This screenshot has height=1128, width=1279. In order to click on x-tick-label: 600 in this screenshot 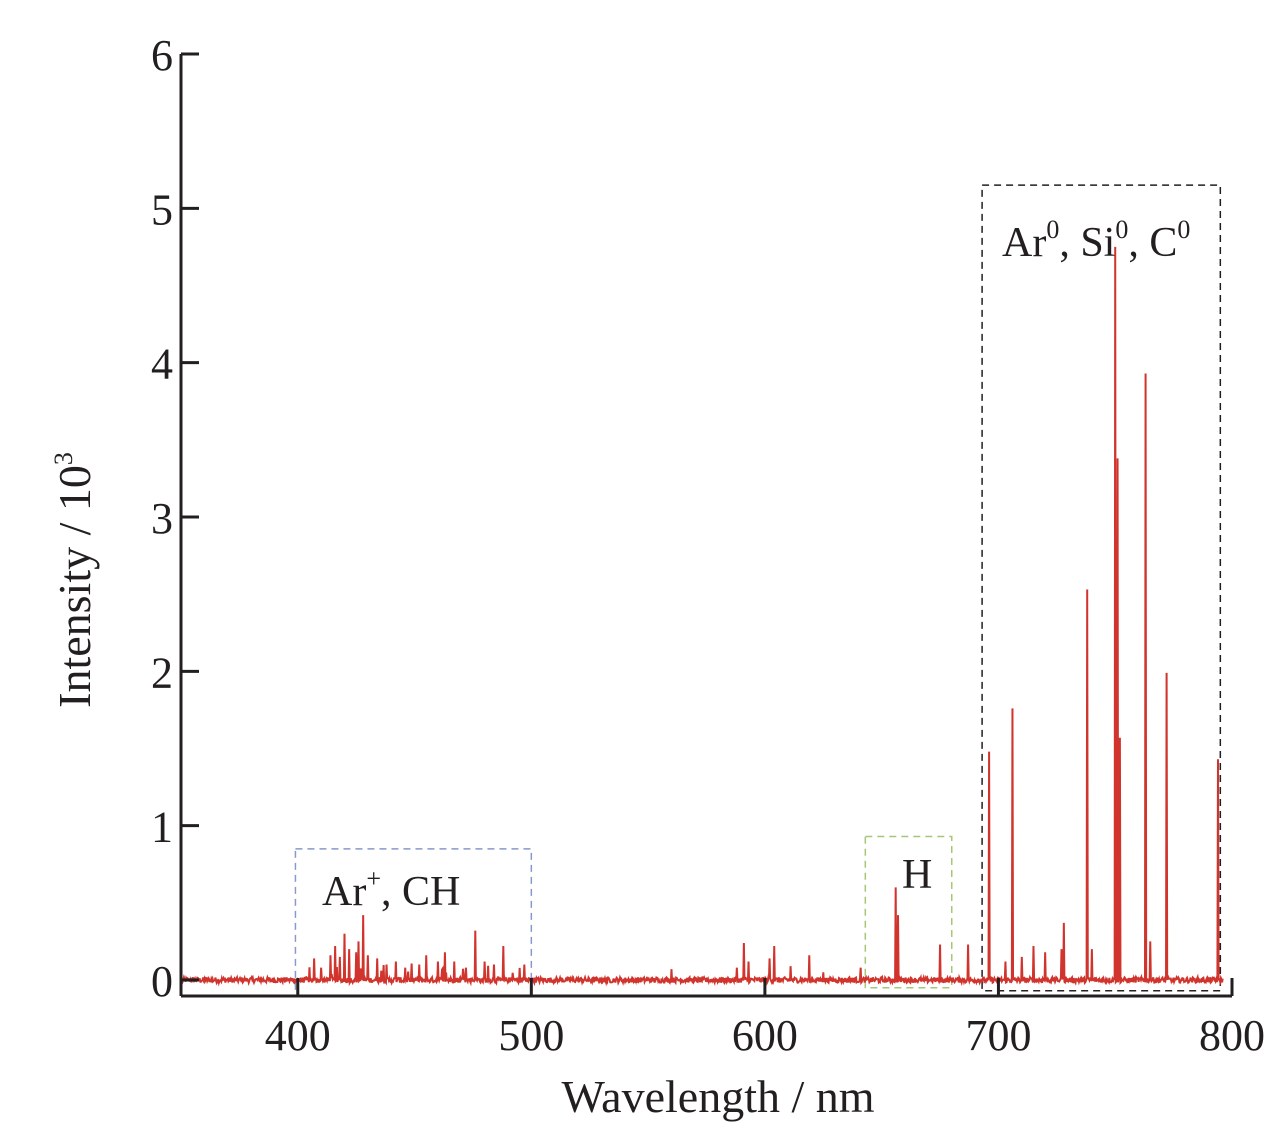, I will do `click(765, 1035)`.